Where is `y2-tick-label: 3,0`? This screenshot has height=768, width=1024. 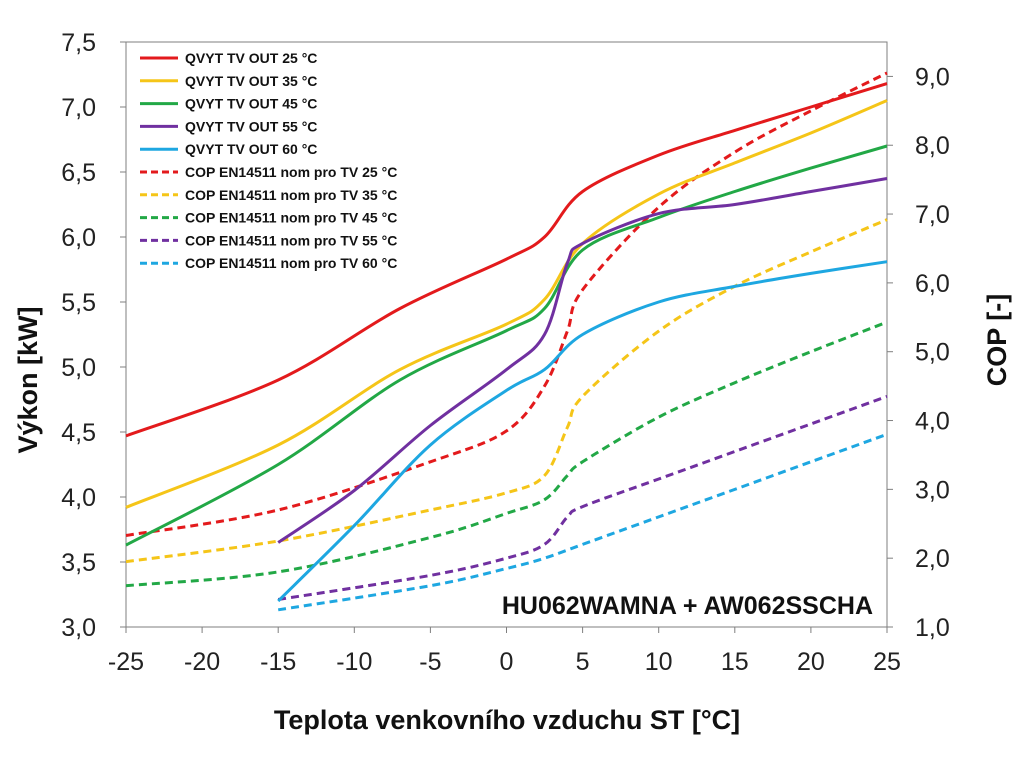 y2-tick-label: 3,0 is located at coordinates (932, 490).